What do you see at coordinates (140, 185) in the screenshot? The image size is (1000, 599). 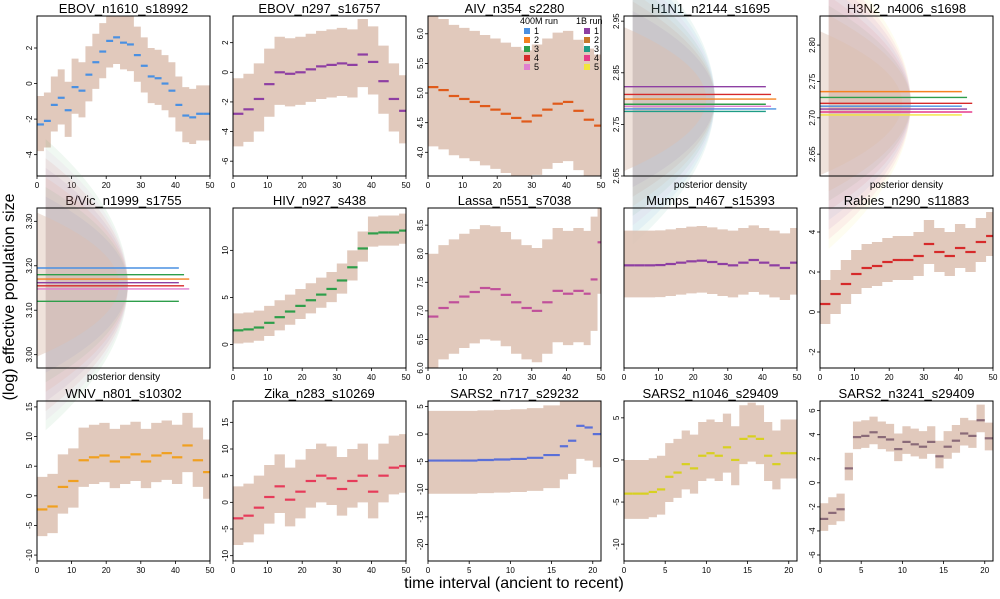 I see `x-tick-label: 30` at bounding box center [140, 185].